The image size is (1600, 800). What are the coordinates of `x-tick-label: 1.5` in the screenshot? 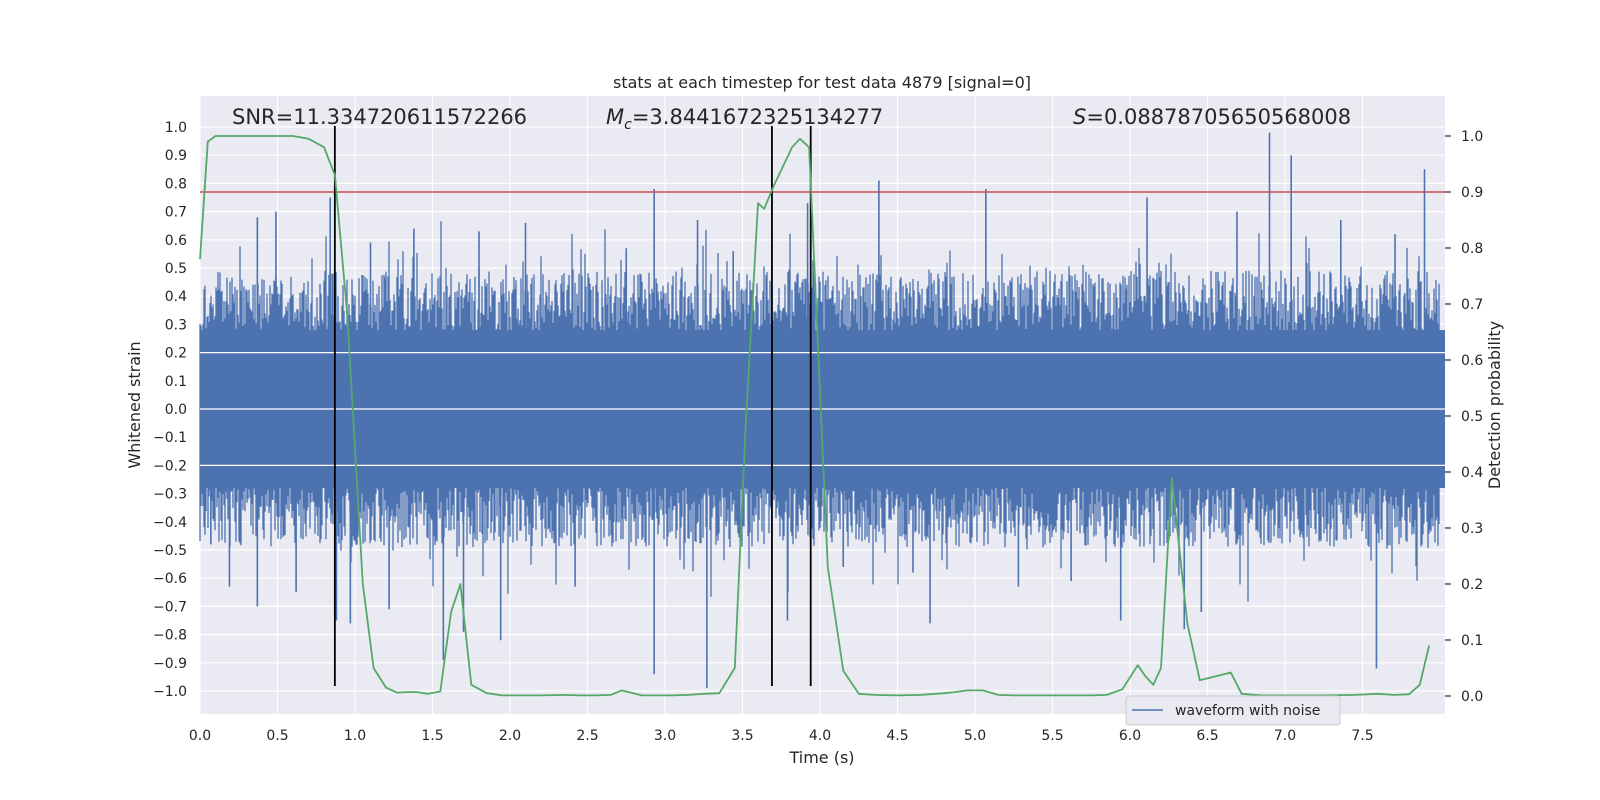 It's located at (432, 736).